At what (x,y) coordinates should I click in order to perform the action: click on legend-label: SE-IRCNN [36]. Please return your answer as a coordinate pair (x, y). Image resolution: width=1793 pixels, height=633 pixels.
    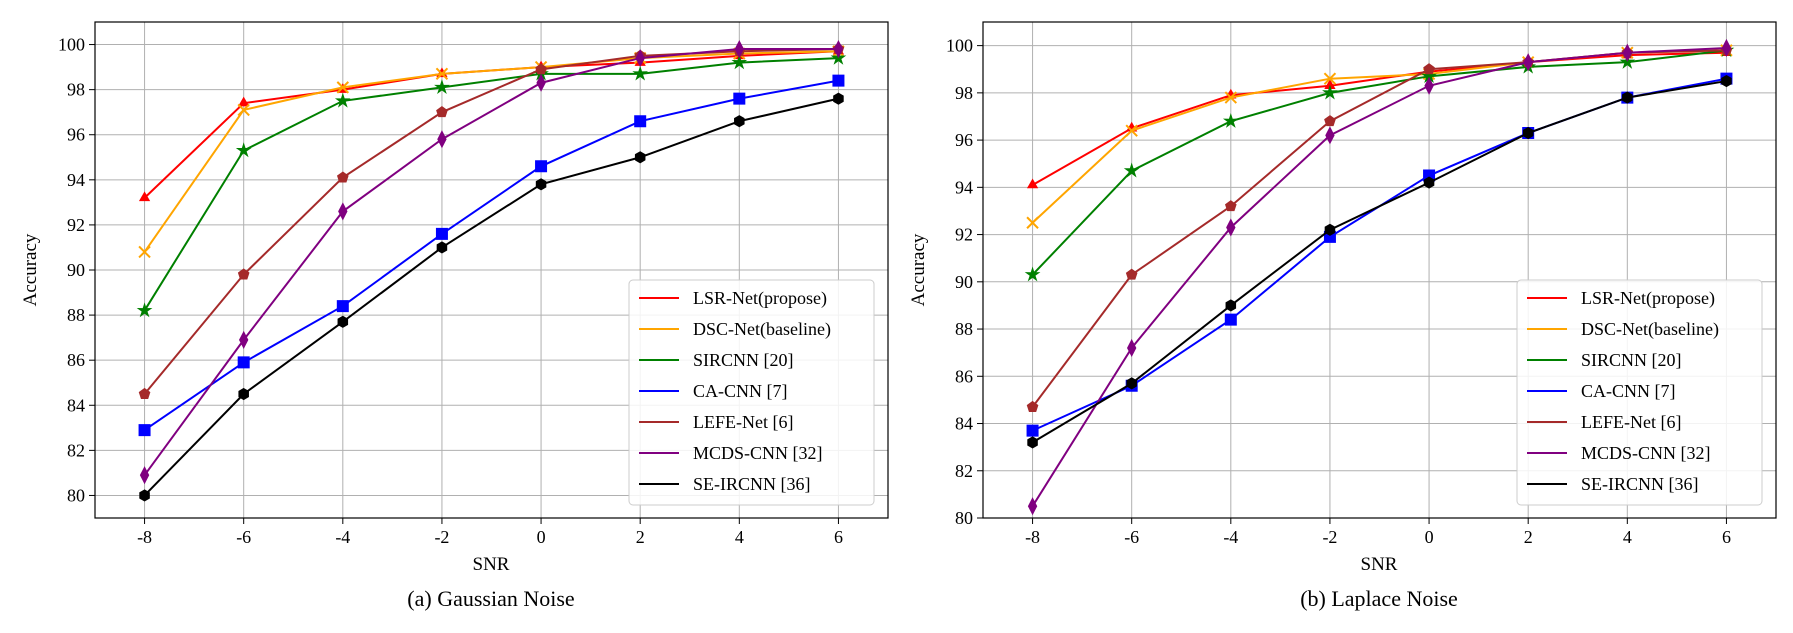
    Looking at the image, I should click on (1640, 484).